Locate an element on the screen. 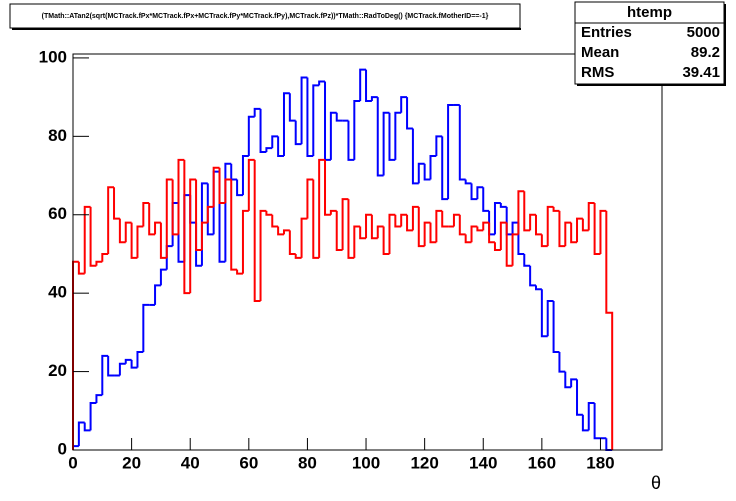  stats-value: 89.2 is located at coordinates (705, 52).